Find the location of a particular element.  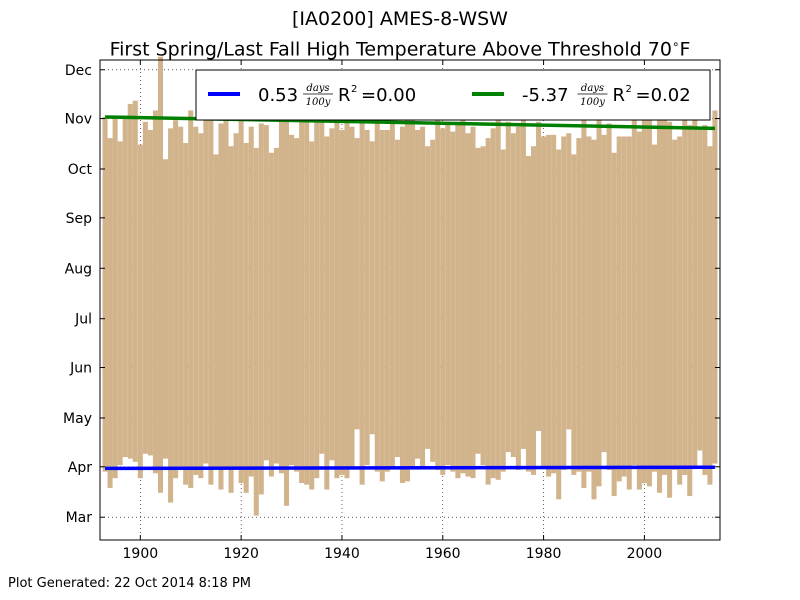

bar-year-1930 is located at coordinates (292, 300).